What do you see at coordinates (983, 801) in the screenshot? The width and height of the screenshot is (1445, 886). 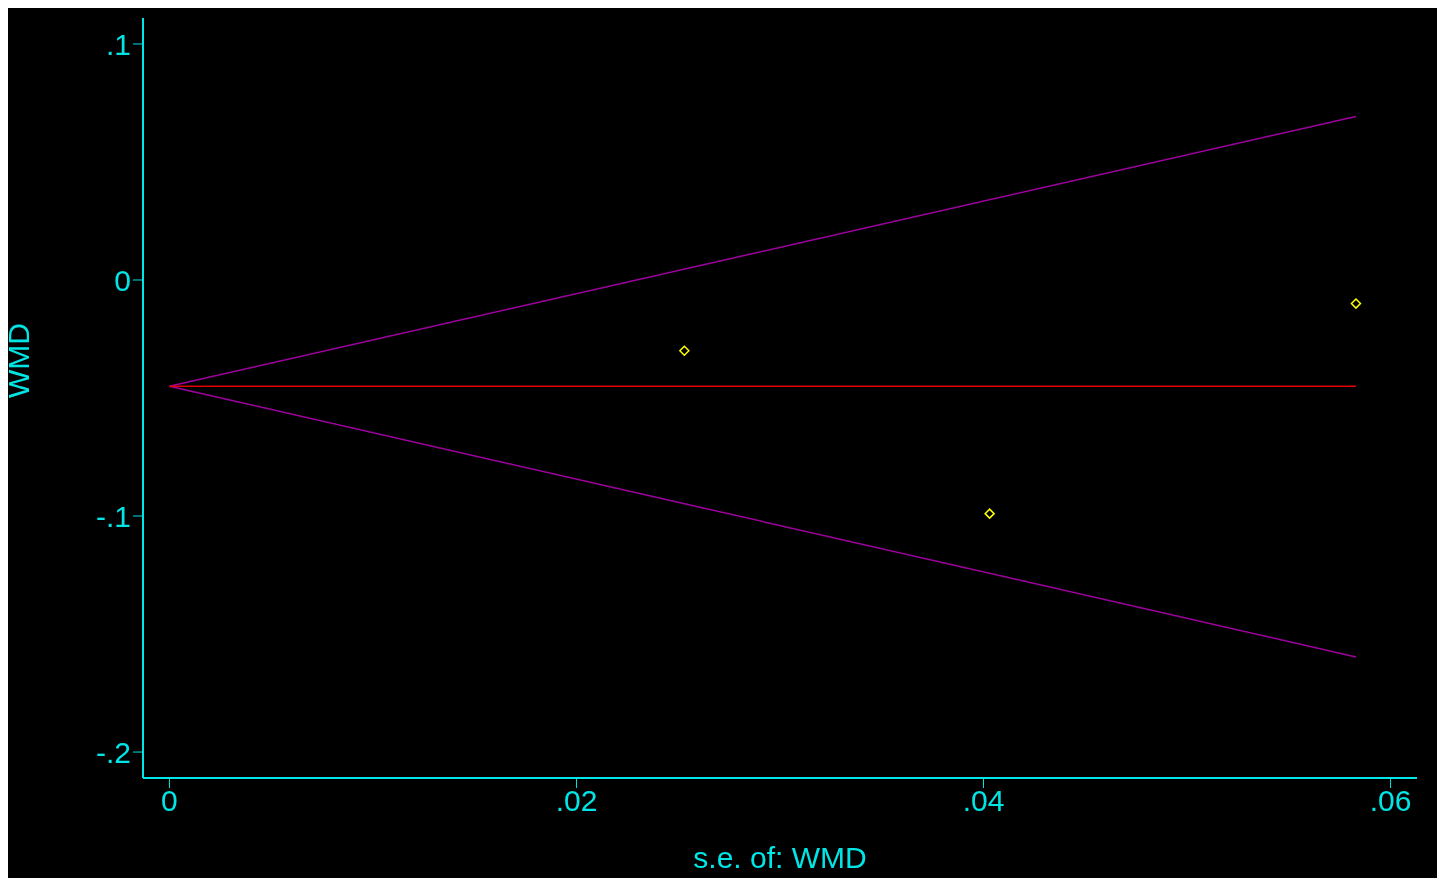 I see `x-tick-label: .04` at bounding box center [983, 801].